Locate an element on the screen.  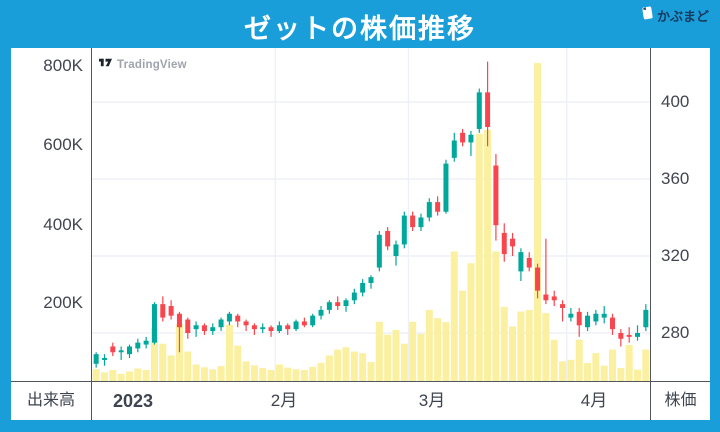
time-tick-2023: 2023 is located at coordinates (133, 401).